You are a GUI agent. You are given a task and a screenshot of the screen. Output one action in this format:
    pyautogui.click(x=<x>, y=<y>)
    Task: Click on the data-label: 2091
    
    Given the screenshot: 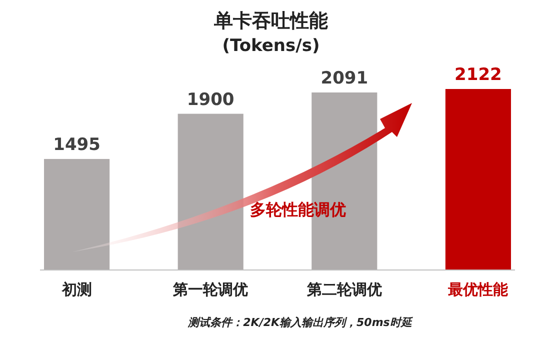 What is the action you would take?
    pyautogui.click(x=344, y=78)
    